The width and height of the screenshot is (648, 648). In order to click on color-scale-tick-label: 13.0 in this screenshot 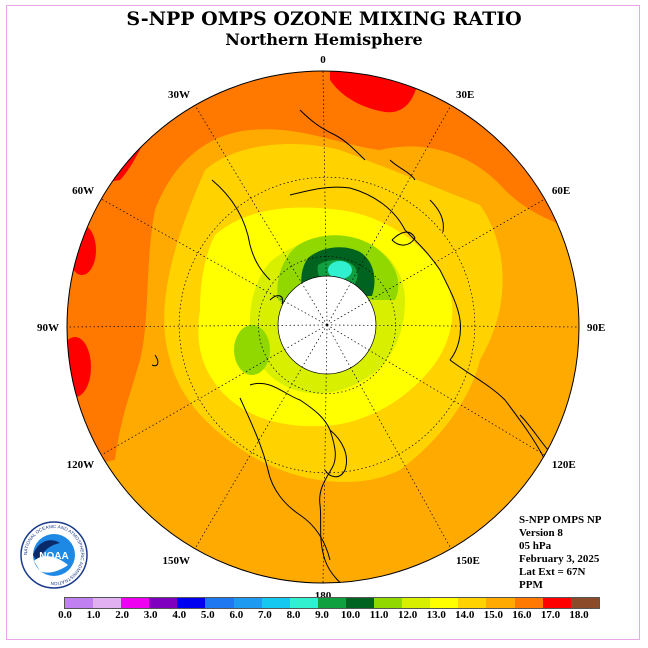, I will do `click(436, 615)`.